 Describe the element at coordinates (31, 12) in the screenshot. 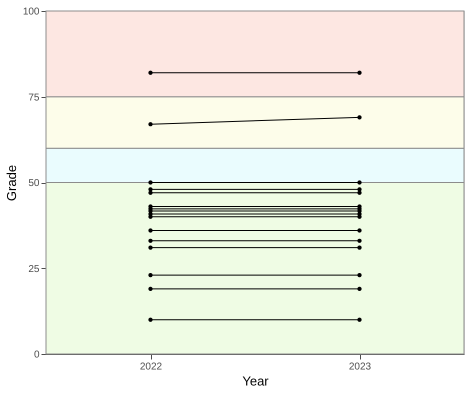

I see `y-tick-label: 100` at that location.